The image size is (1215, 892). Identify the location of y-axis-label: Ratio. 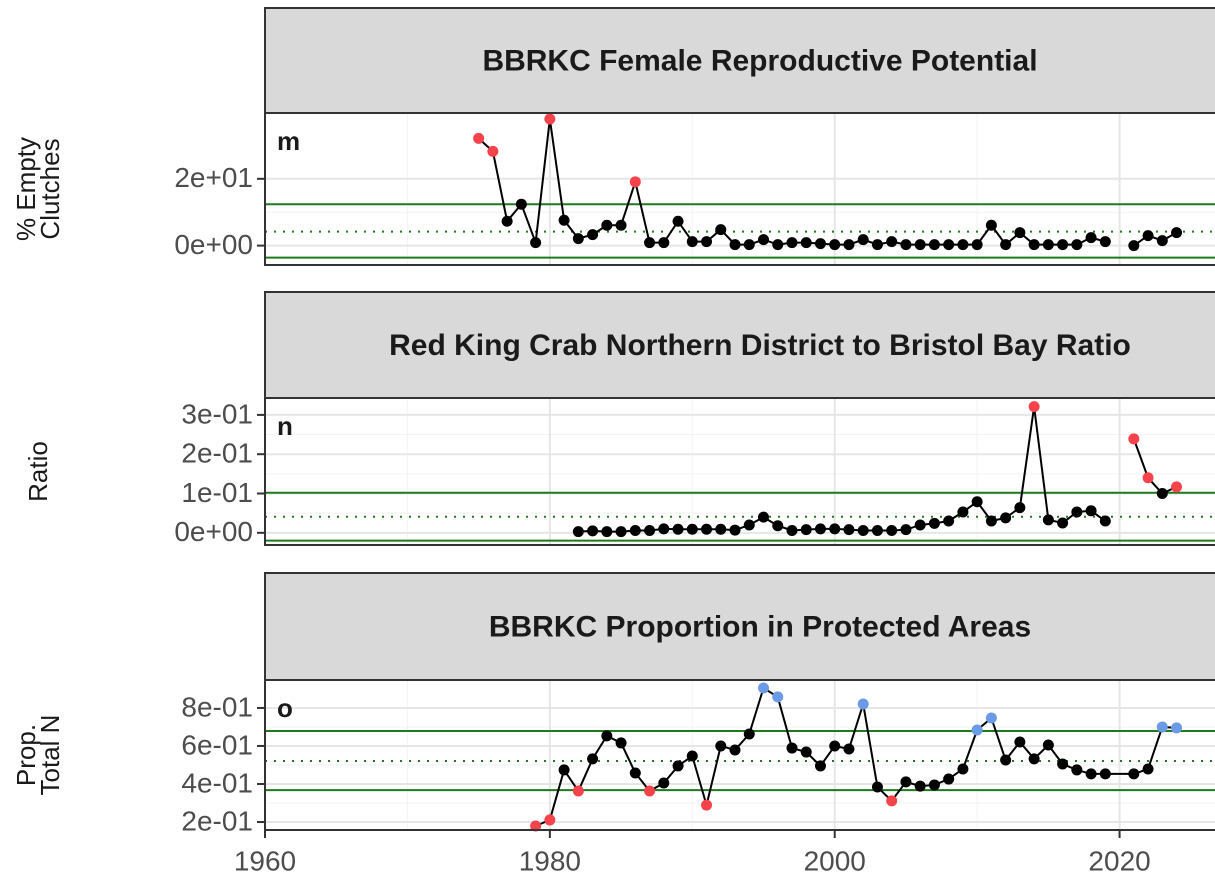
(38, 471).